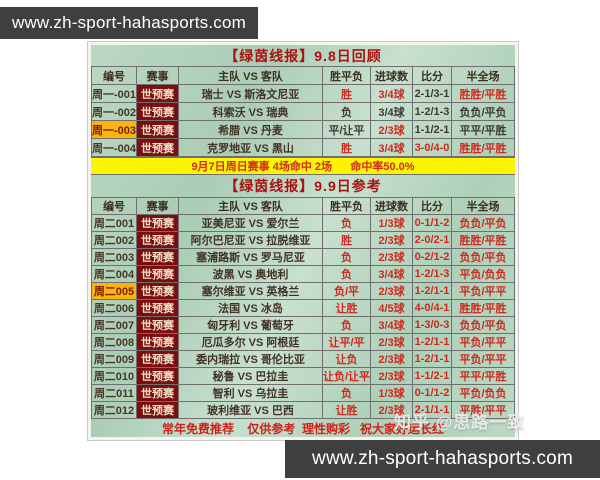 The height and width of the screenshot is (480, 600). I want to click on table-row: 周一-002 世预赛 科索沃 VS 瑞典负 3/4球 1-2/1-3 负负/平负, so click(303, 111).